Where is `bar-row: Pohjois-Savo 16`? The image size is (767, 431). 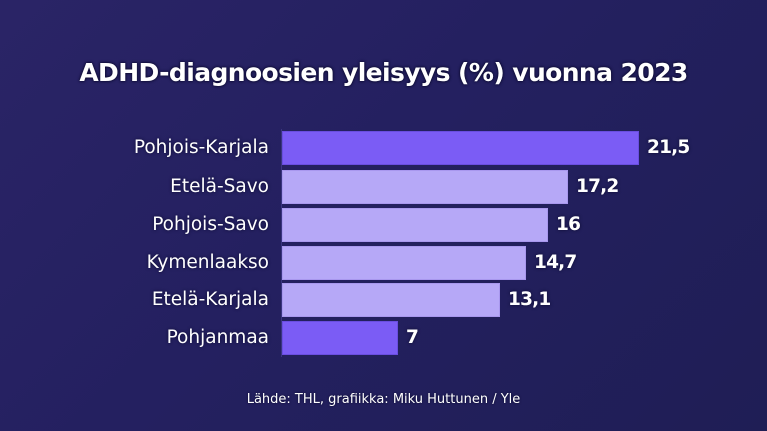 bar-row: Pohjois-Savo 16 is located at coordinates (383, 225).